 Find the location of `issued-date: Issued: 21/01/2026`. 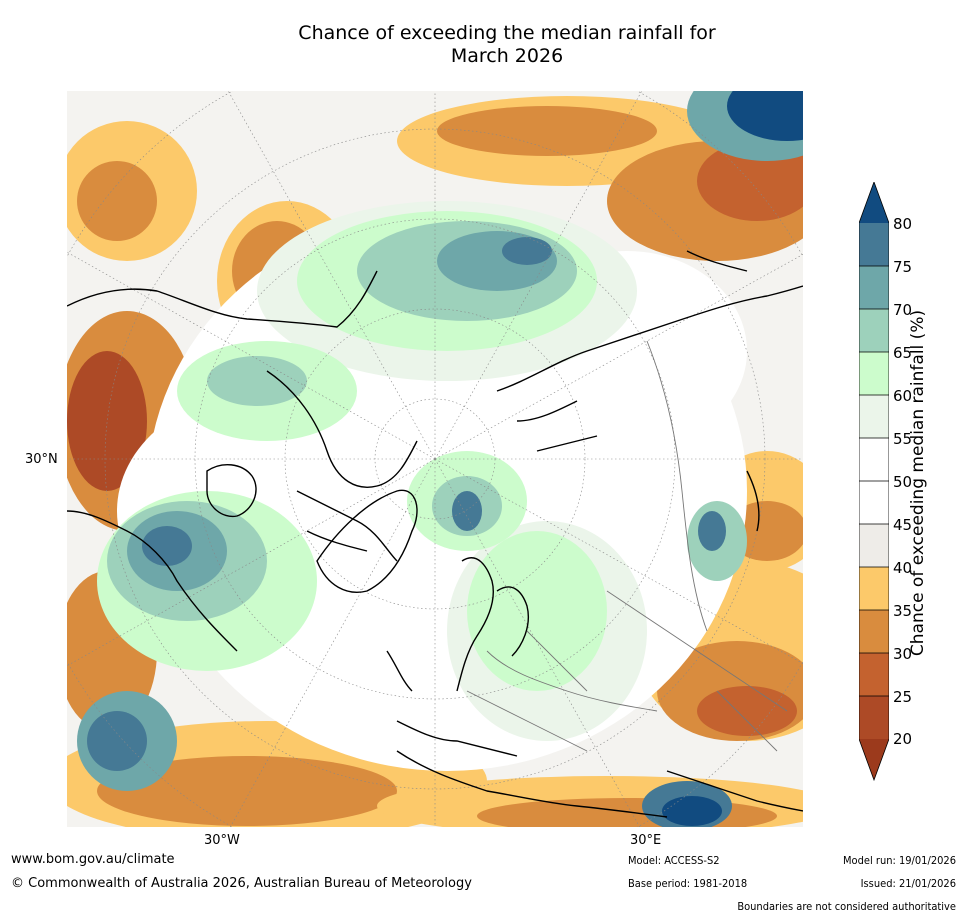

issued-date: Issued: 21/01/2026 is located at coordinates (908, 883).